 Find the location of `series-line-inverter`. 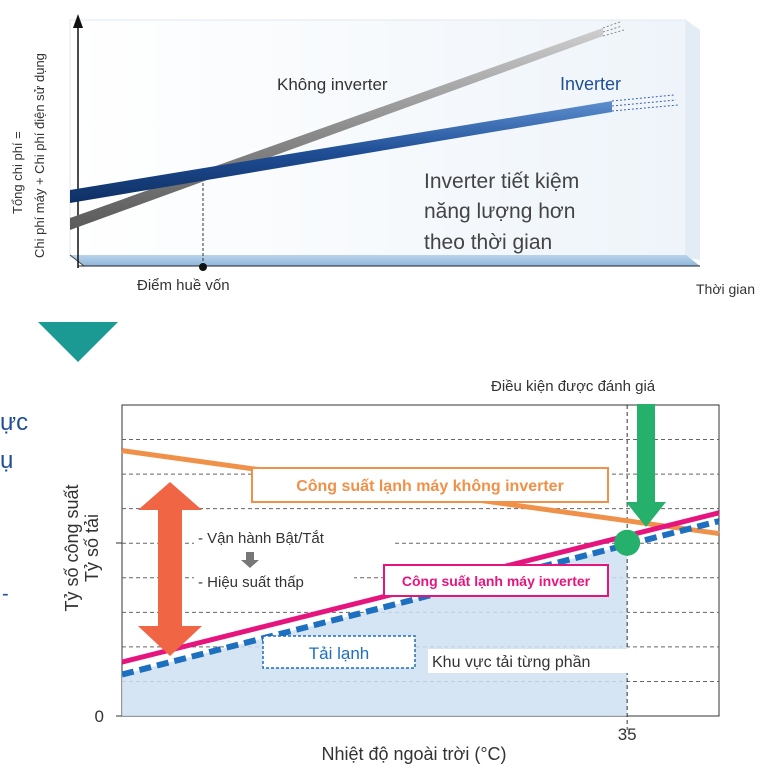

series-line-inverter is located at coordinates (374, 148).